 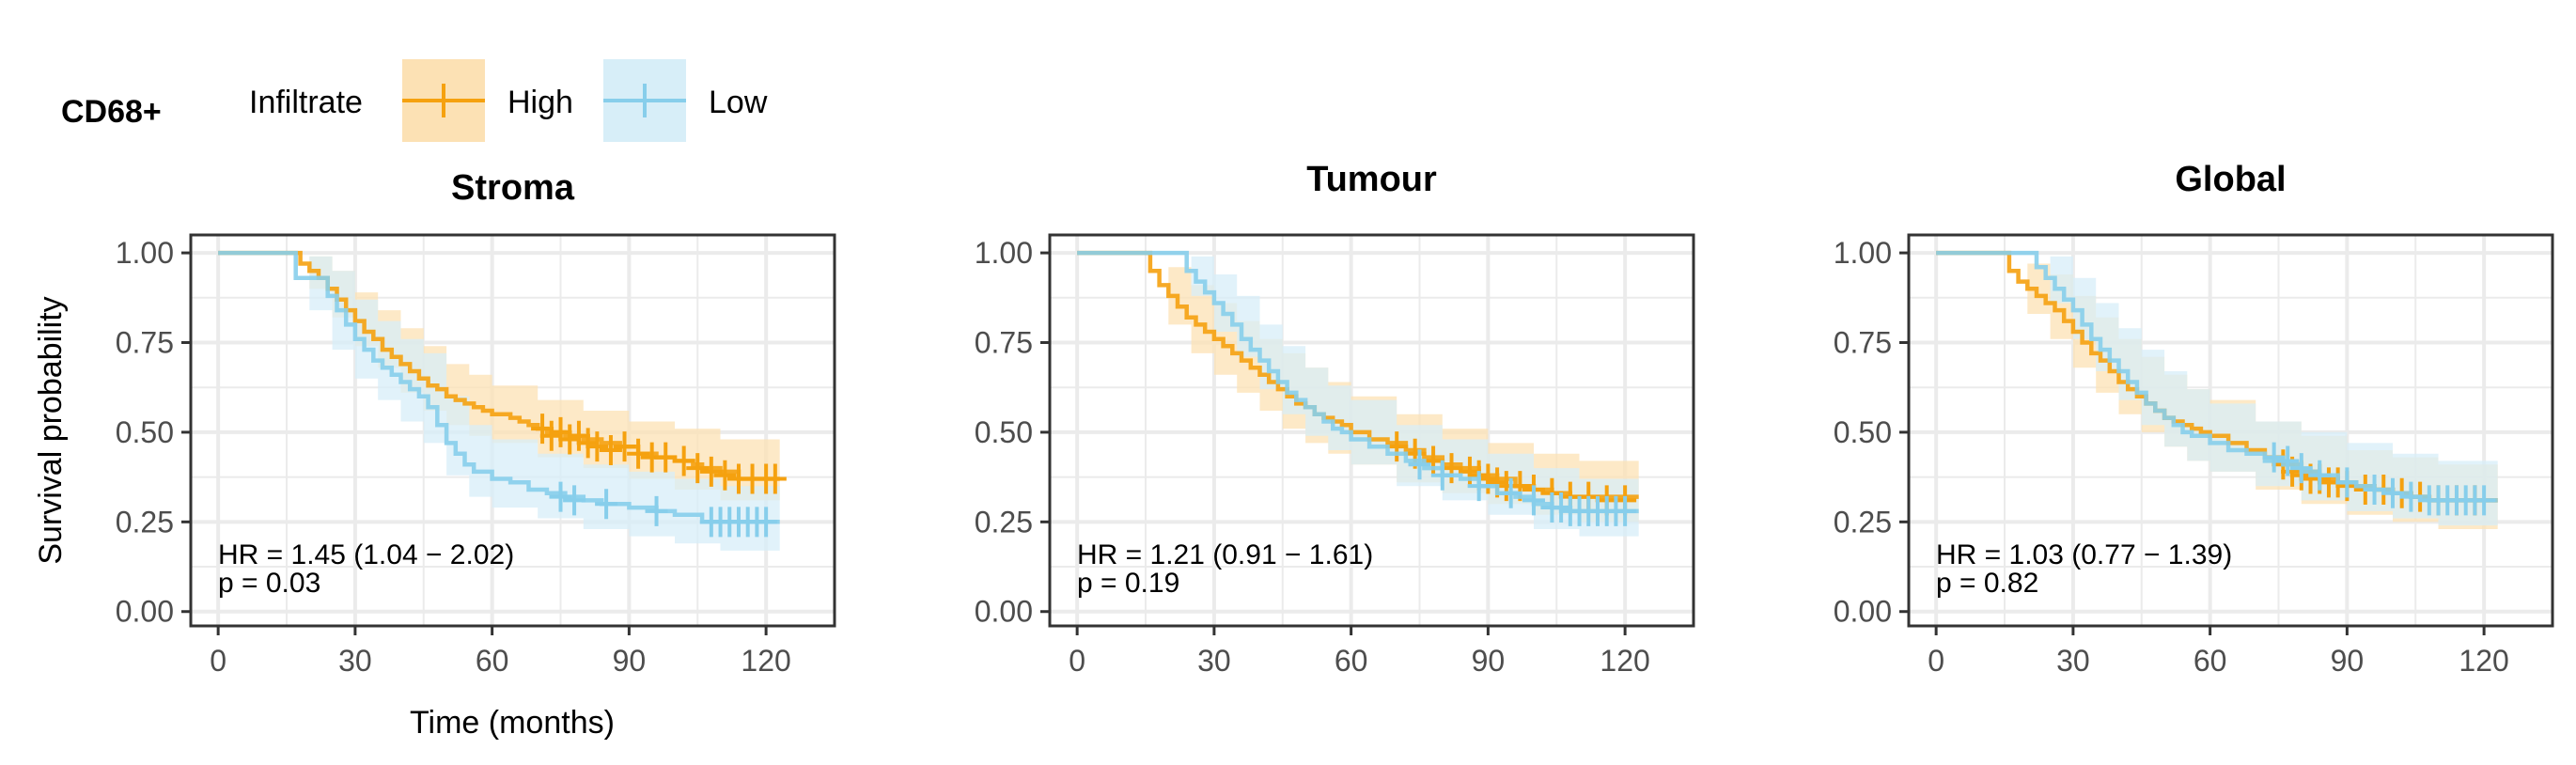 What do you see at coordinates (366, 554) in the screenshot?
I see `hr-annotation: HR = 1.45 (1.04 − 2.02)` at bounding box center [366, 554].